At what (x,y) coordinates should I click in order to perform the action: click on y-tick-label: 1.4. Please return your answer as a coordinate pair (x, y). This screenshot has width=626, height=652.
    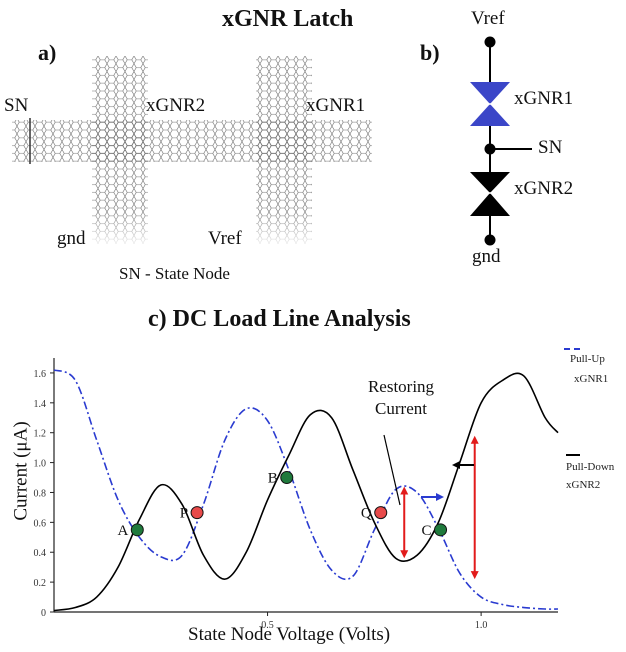
    Looking at the image, I should click on (40, 404).